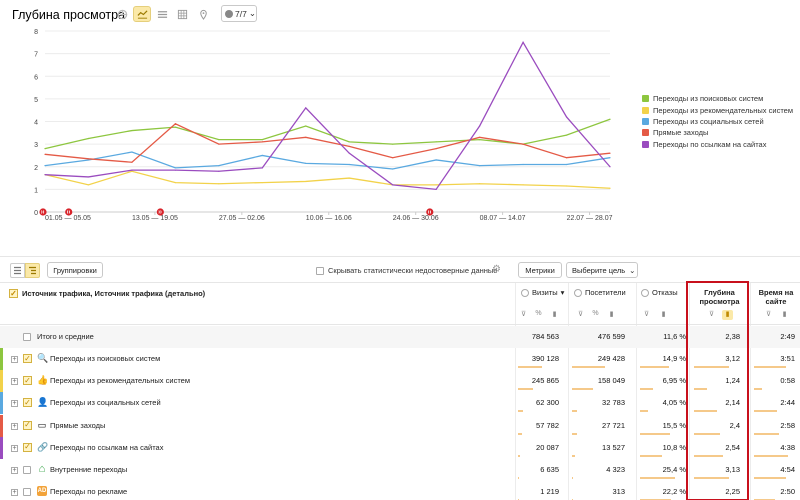 The width and height of the screenshot is (800, 500). I want to click on cell-time: 2:50, so click(787, 492).